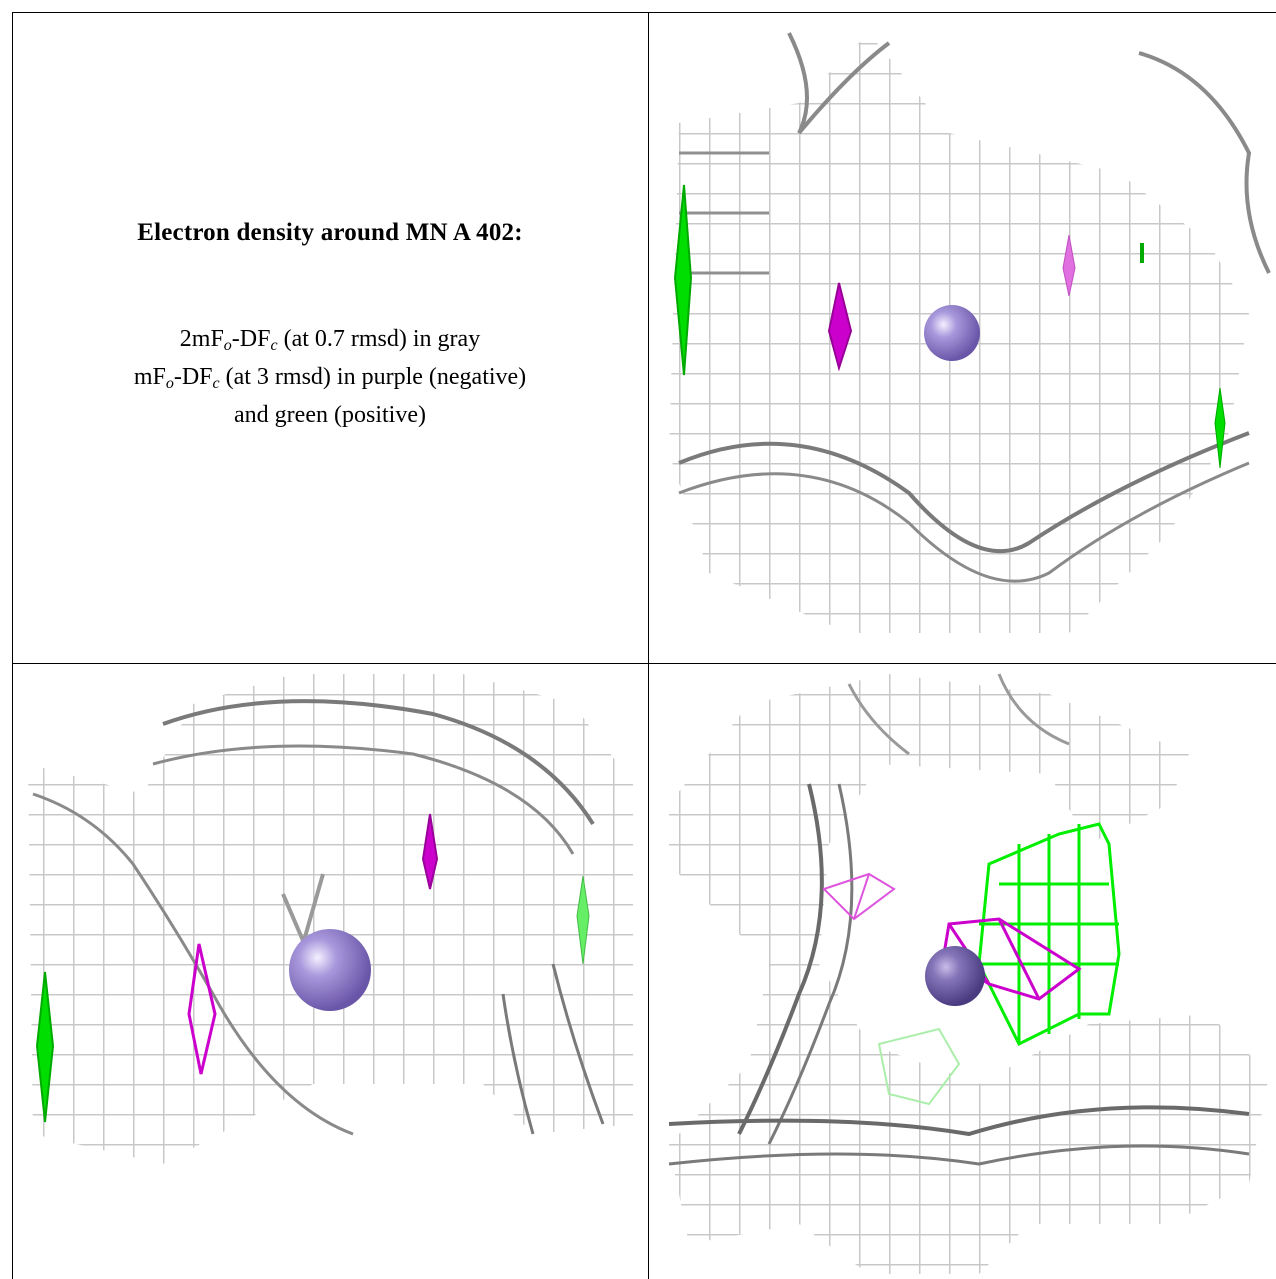  What do you see at coordinates (644, 12) in the screenshot?
I see `border-top` at bounding box center [644, 12].